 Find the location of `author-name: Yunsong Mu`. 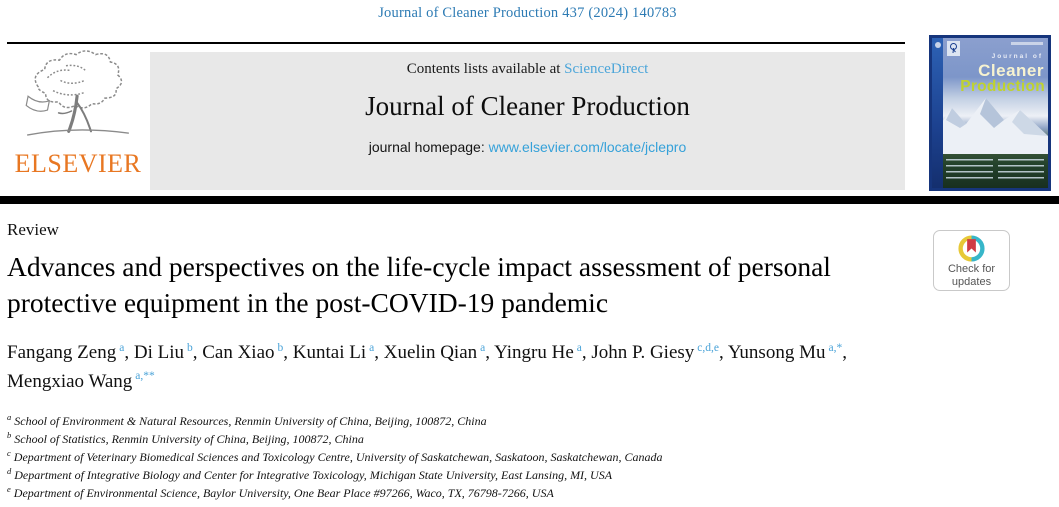

author-name: Yunsong Mu is located at coordinates (776, 352).